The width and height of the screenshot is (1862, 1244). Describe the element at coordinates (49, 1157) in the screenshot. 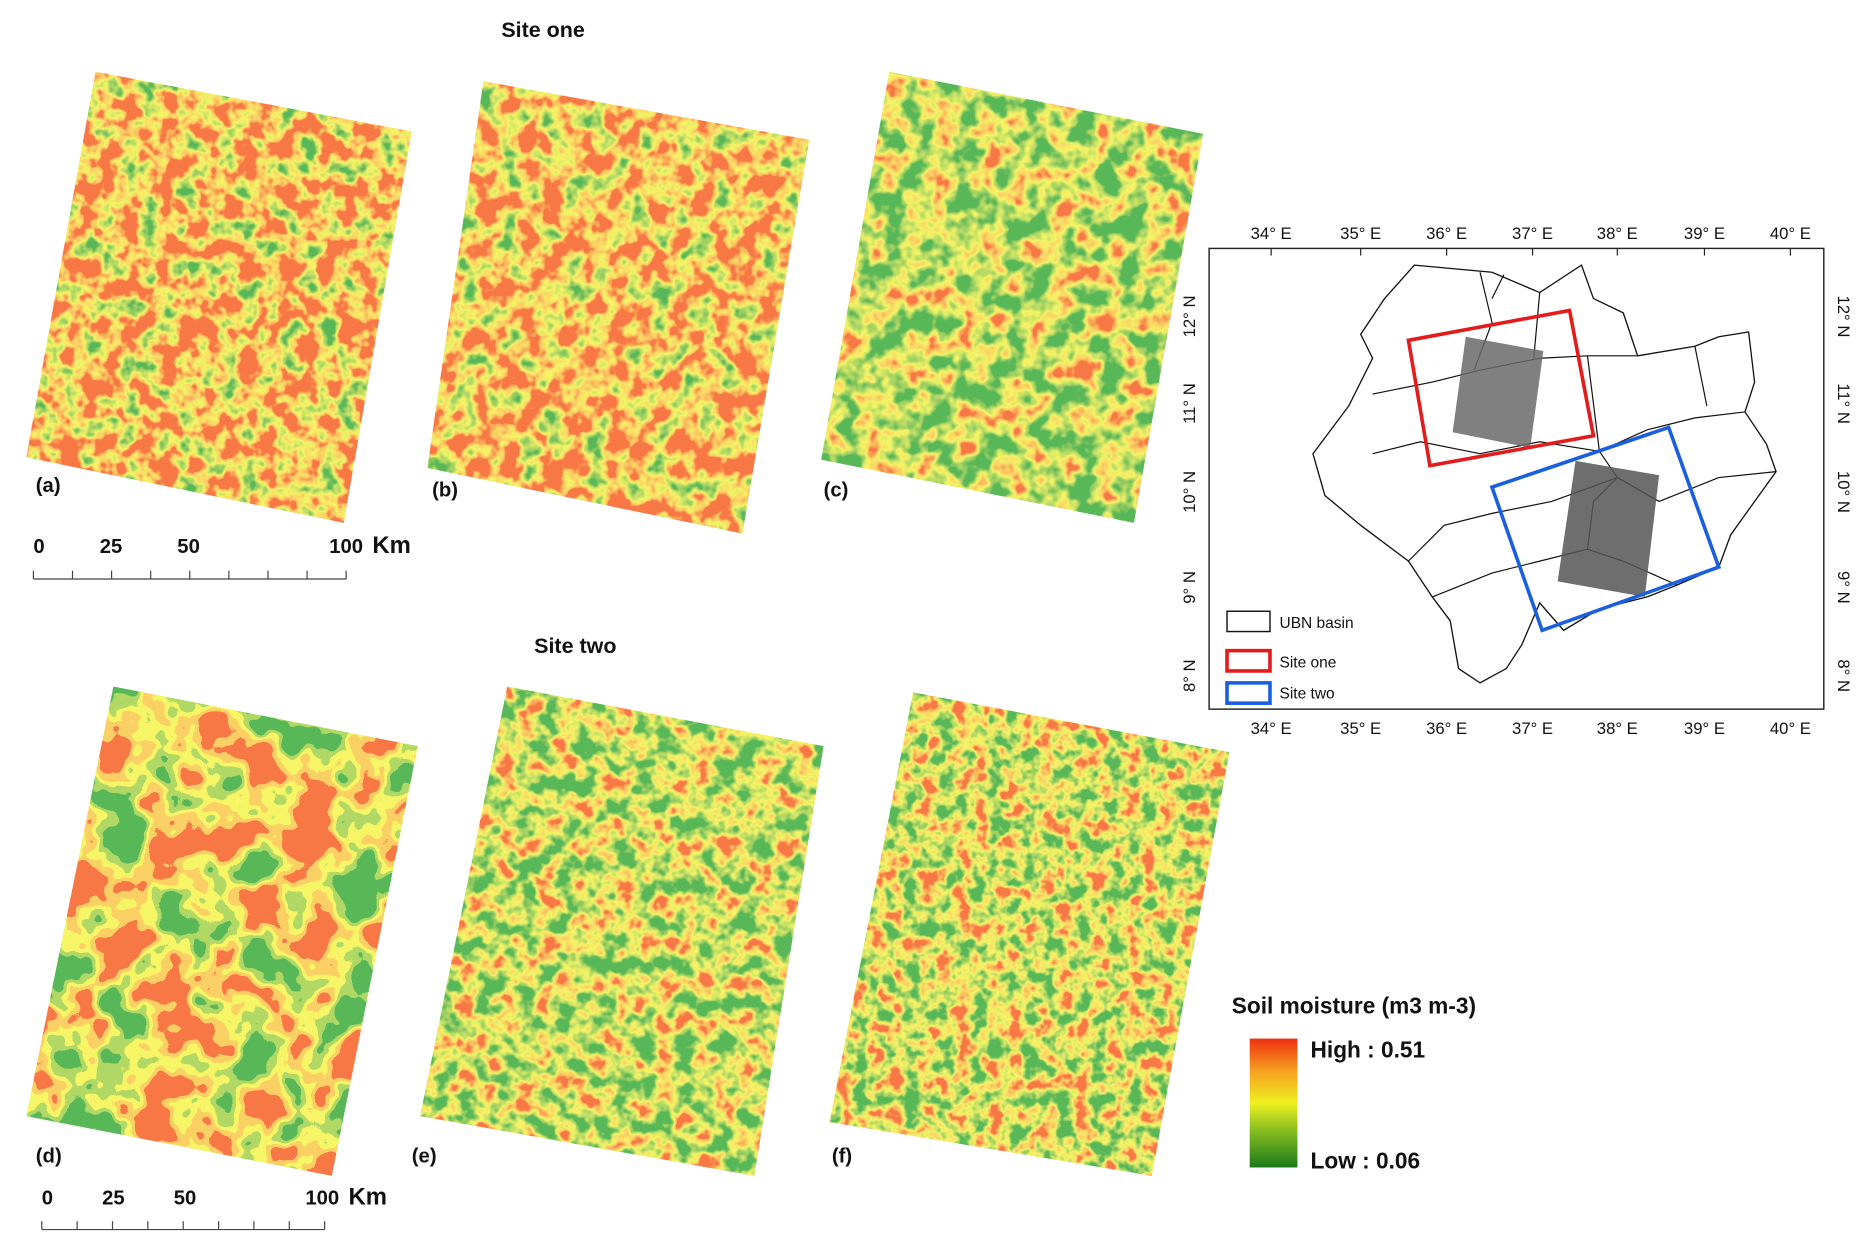

I see `panel-label: (d)` at that location.